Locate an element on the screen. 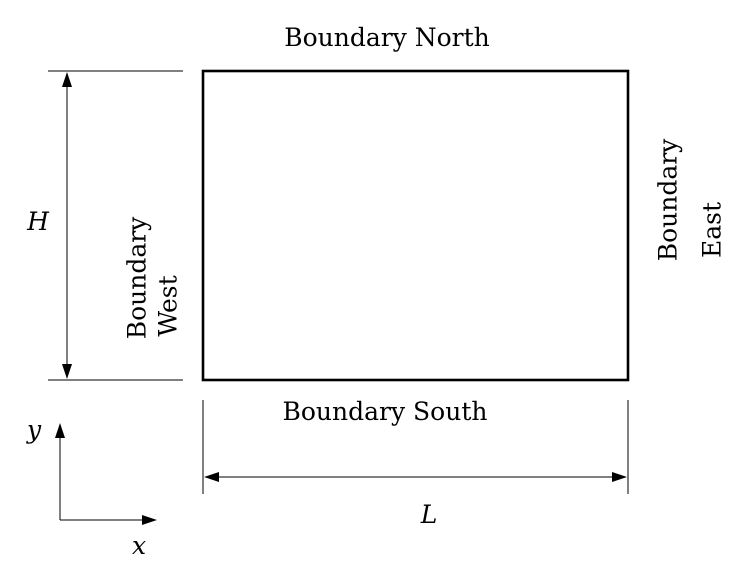 The height and width of the screenshot is (576, 744). boundary-east-line2: East is located at coordinates (712, 230).